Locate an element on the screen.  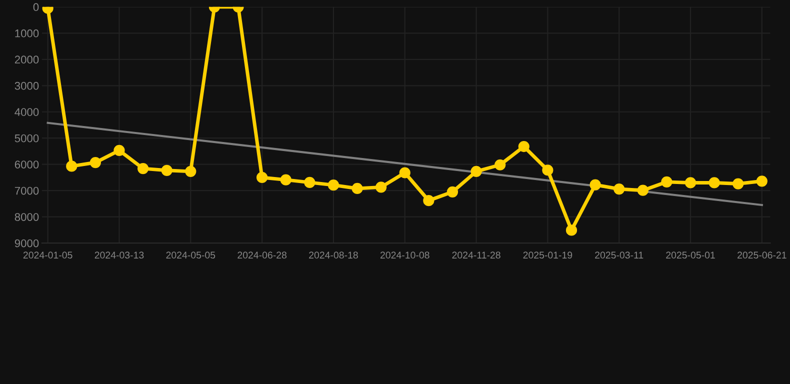
x-tick-label: 2025-06-21 is located at coordinates (762, 255).